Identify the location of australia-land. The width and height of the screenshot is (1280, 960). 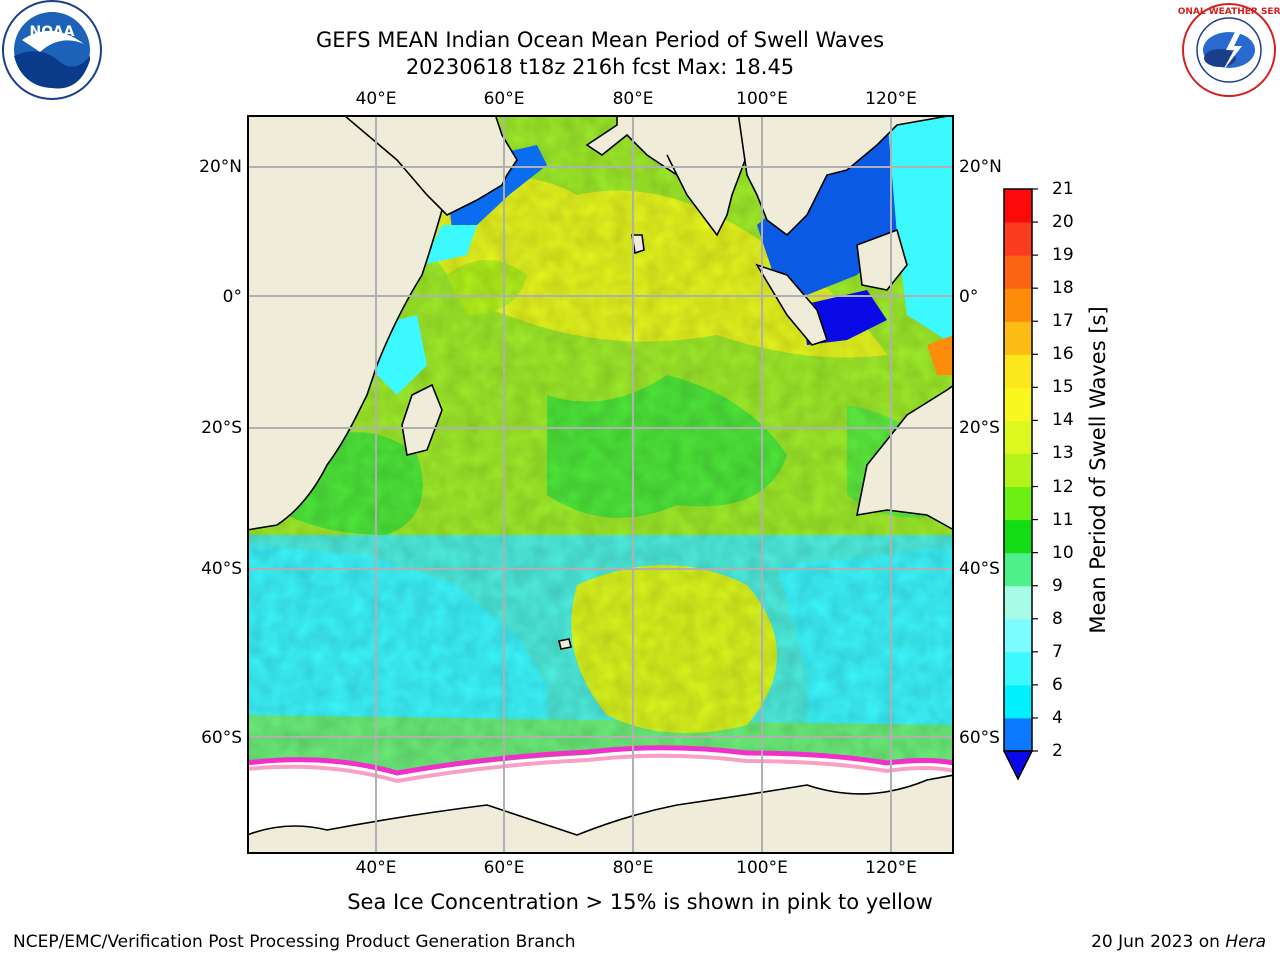
(904, 457).